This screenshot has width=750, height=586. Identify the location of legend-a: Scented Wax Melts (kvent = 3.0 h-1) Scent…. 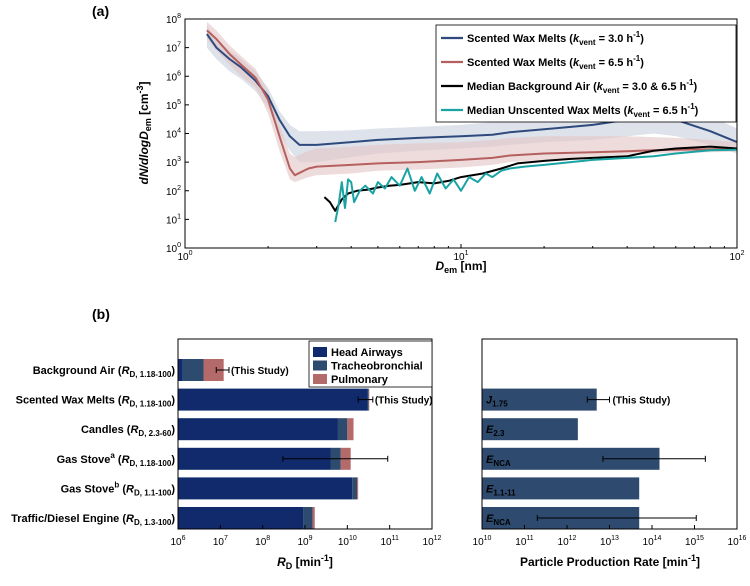
(586, 73).